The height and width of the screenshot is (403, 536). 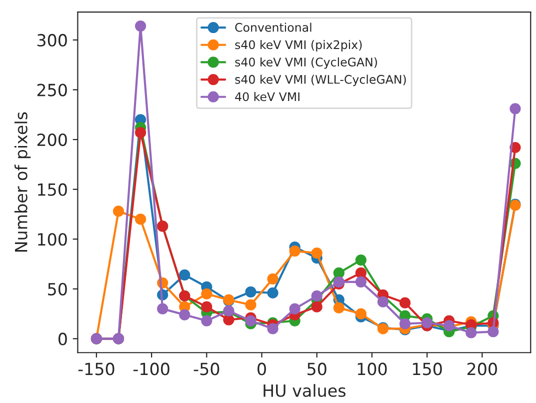 What do you see at coordinates (52, 40) in the screenshot?
I see `y-tick-label: 300` at bounding box center [52, 40].